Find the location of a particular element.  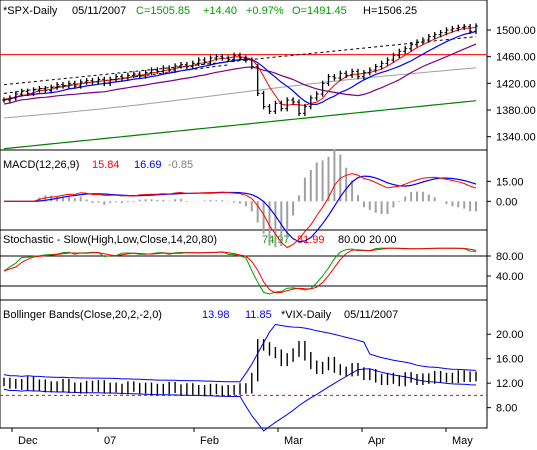

price-high: H=1506.25 is located at coordinates (390, 11).